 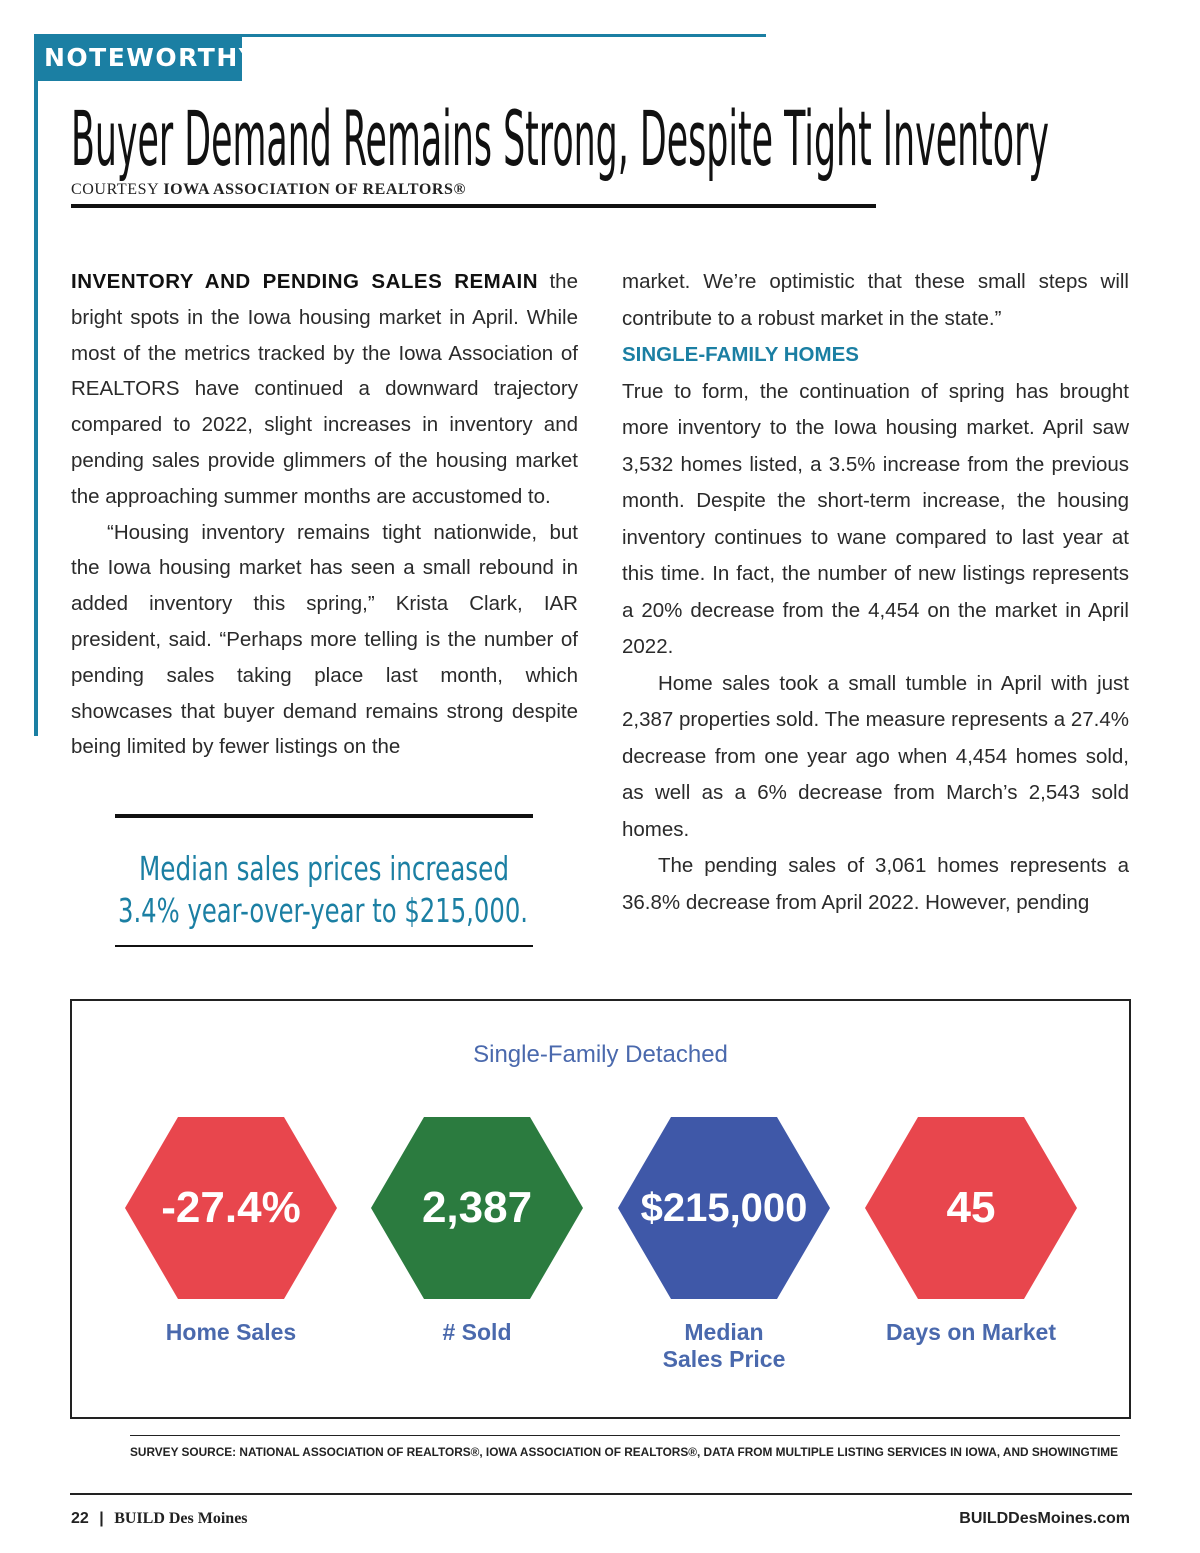 What do you see at coordinates (477, 1332) in the screenshot?
I see `stat-label: # Sold` at bounding box center [477, 1332].